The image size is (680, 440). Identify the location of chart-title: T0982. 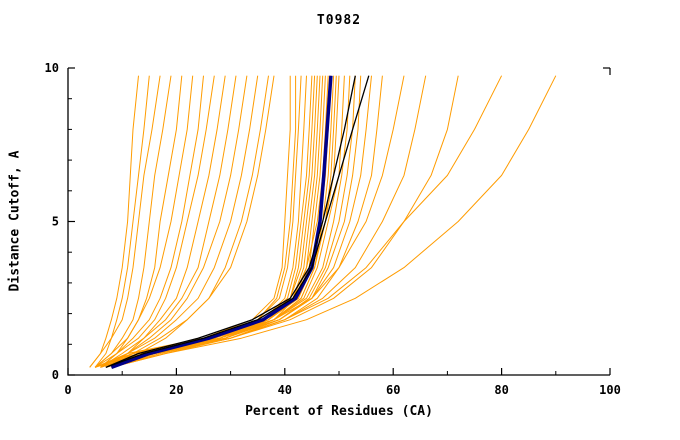
(339, 20).